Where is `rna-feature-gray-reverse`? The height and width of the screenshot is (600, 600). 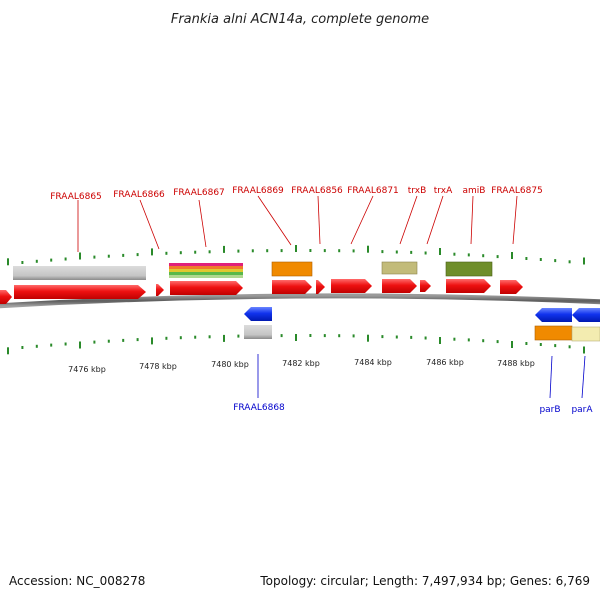 rna-feature-gray-reverse is located at coordinates (258, 332).